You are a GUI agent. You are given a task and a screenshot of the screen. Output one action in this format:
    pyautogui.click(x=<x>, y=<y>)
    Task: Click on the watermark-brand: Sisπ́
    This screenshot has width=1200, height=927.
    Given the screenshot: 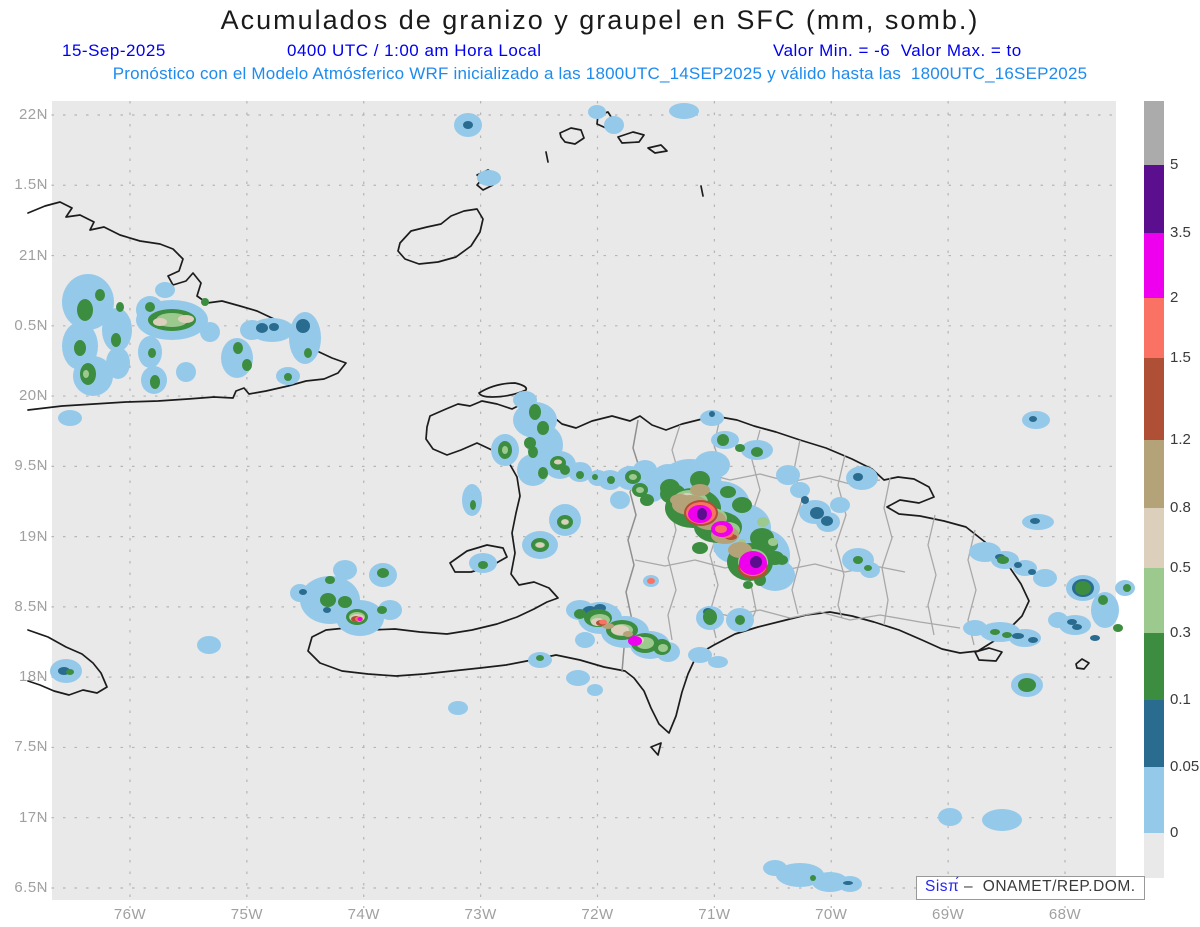 What is the action you would take?
    pyautogui.click(x=942, y=886)
    